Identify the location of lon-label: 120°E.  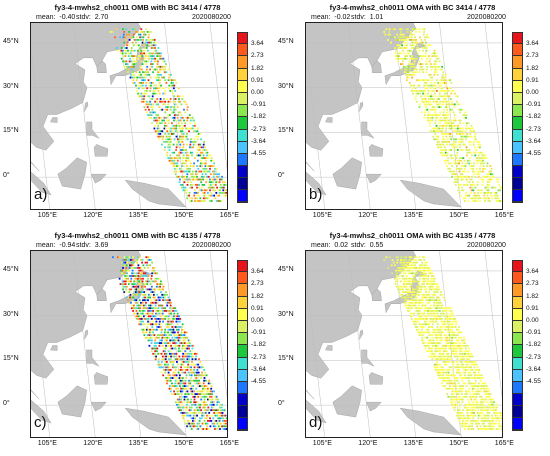
(368, 443).